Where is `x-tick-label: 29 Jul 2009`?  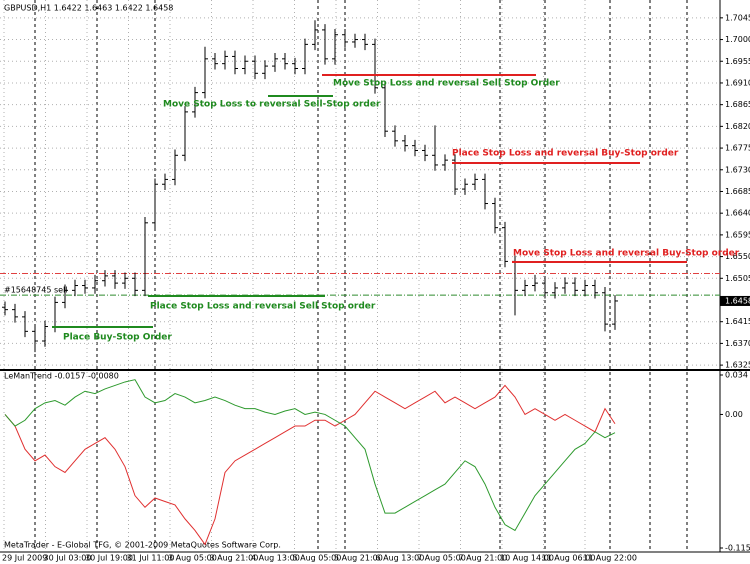 x-tick-label: 29 Jul 2009 is located at coordinates (24, 558).